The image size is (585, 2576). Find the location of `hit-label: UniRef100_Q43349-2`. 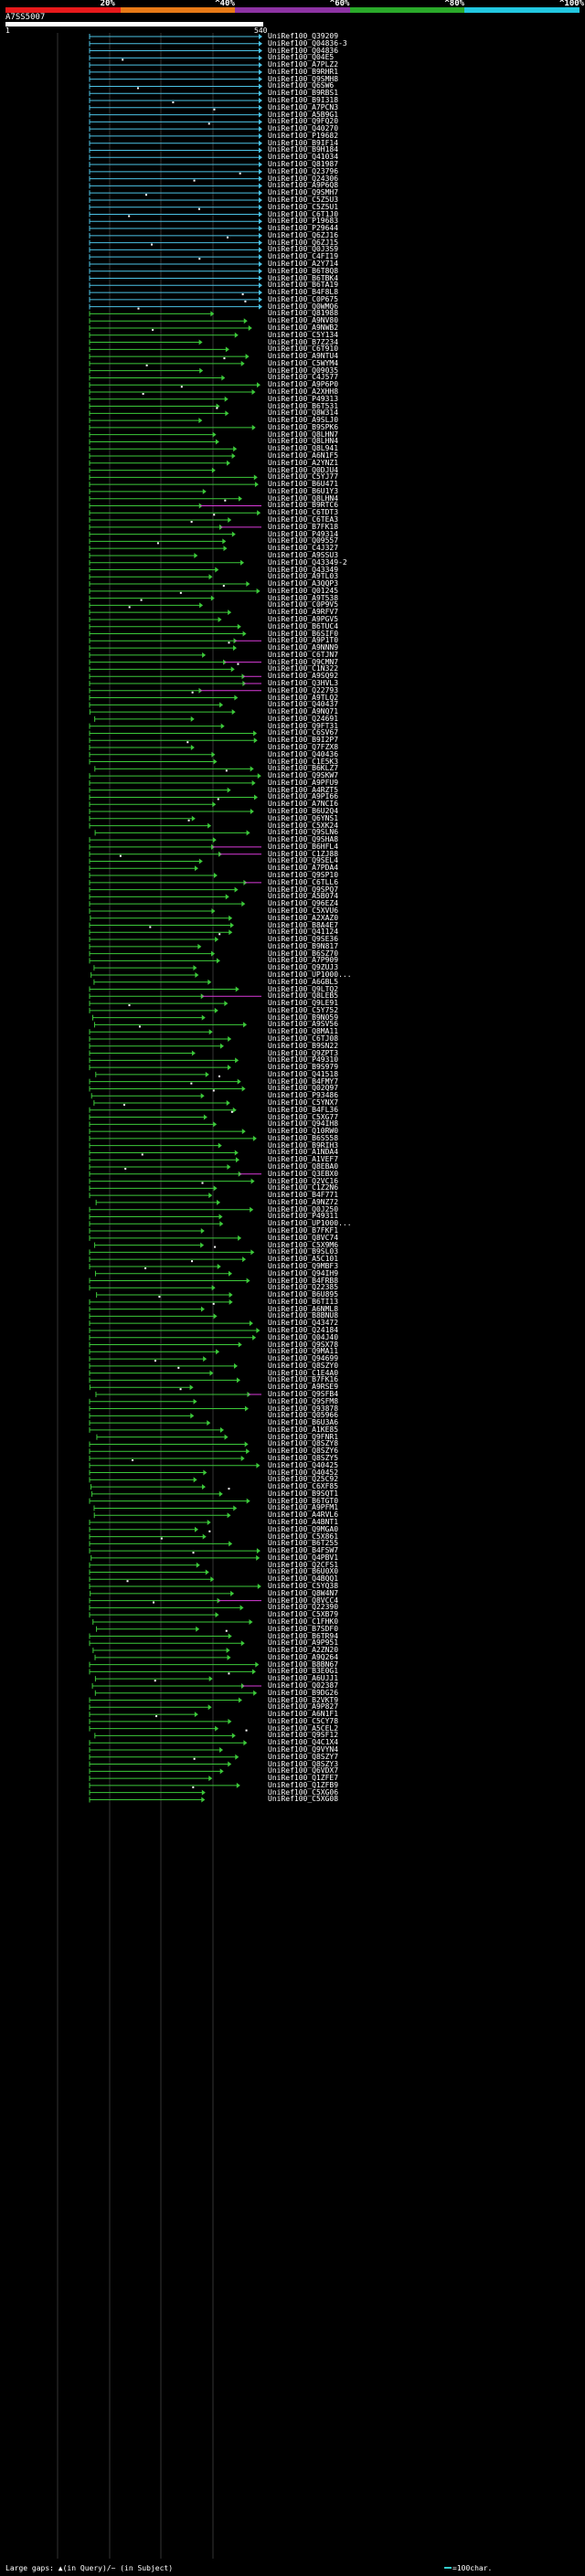

hit-label: UniRef100_Q43349-2 is located at coordinates (308, 562).